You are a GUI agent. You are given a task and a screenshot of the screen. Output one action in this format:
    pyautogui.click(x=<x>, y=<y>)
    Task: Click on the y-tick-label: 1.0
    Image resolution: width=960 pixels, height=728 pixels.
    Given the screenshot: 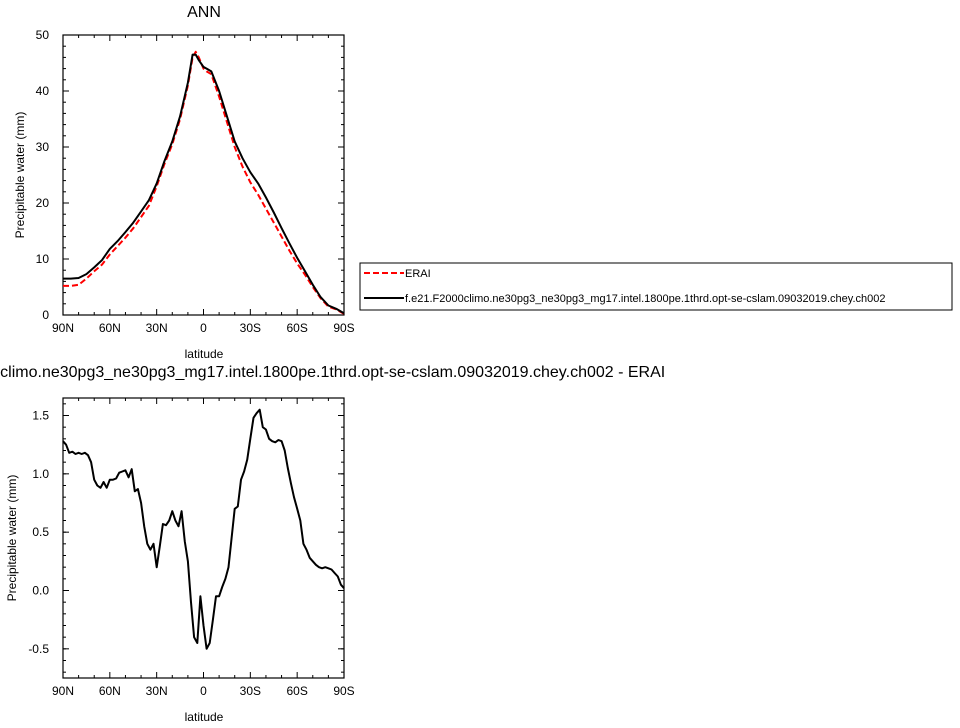 What is the action you would take?
    pyautogui.click(x=40, y=474)
    